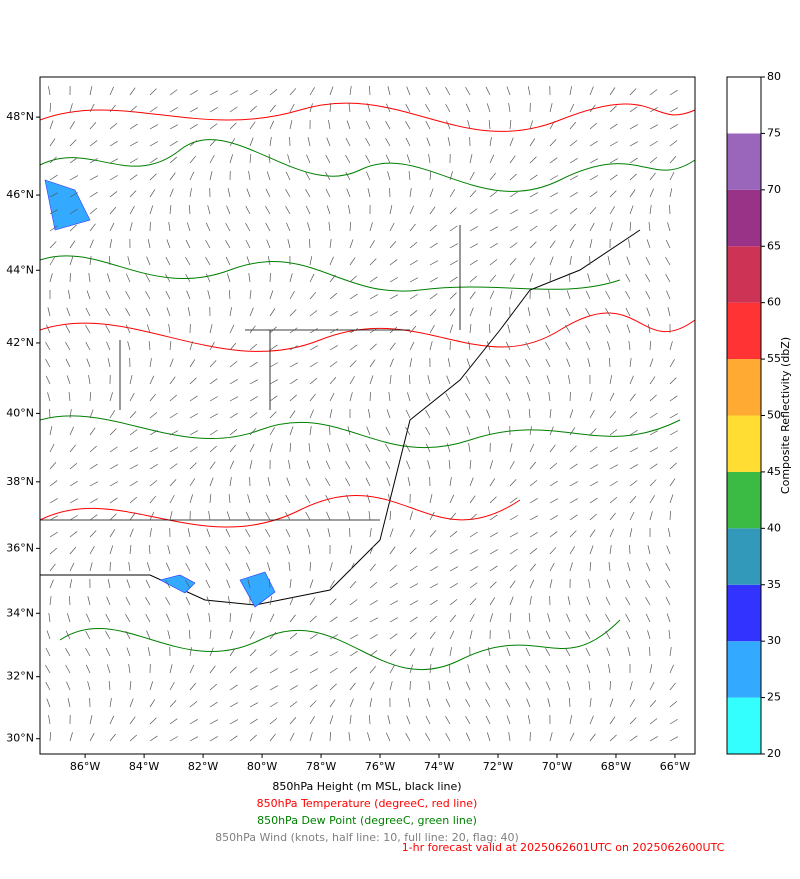 Image resolution: width=800 pixels, height=879 pixels. What do you see at coordinates (20, 738) in the screenshot?
I see `y-tick-label: 30°N` at bounding box center [20, 738].